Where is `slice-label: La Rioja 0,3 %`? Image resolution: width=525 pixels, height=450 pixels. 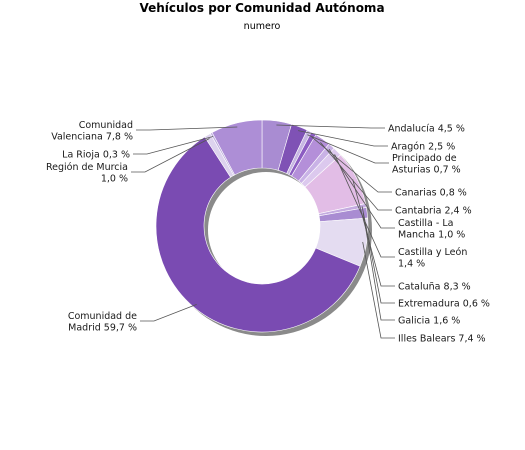 slice-label: La Rioja 0,3 % is located at coordinates (96, 155).